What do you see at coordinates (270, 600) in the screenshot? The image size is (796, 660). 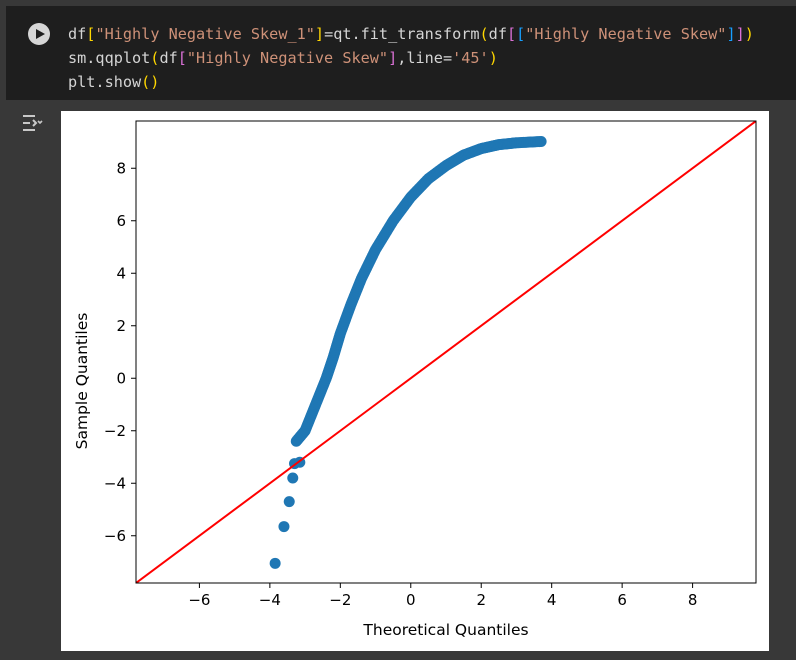 I see `x-tick-label: −4` at bounding box center [270, 600].